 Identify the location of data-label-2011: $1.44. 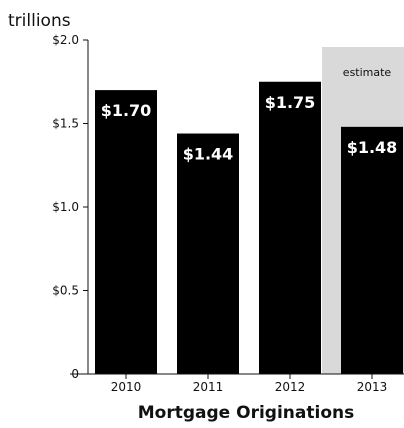
(208, 154).